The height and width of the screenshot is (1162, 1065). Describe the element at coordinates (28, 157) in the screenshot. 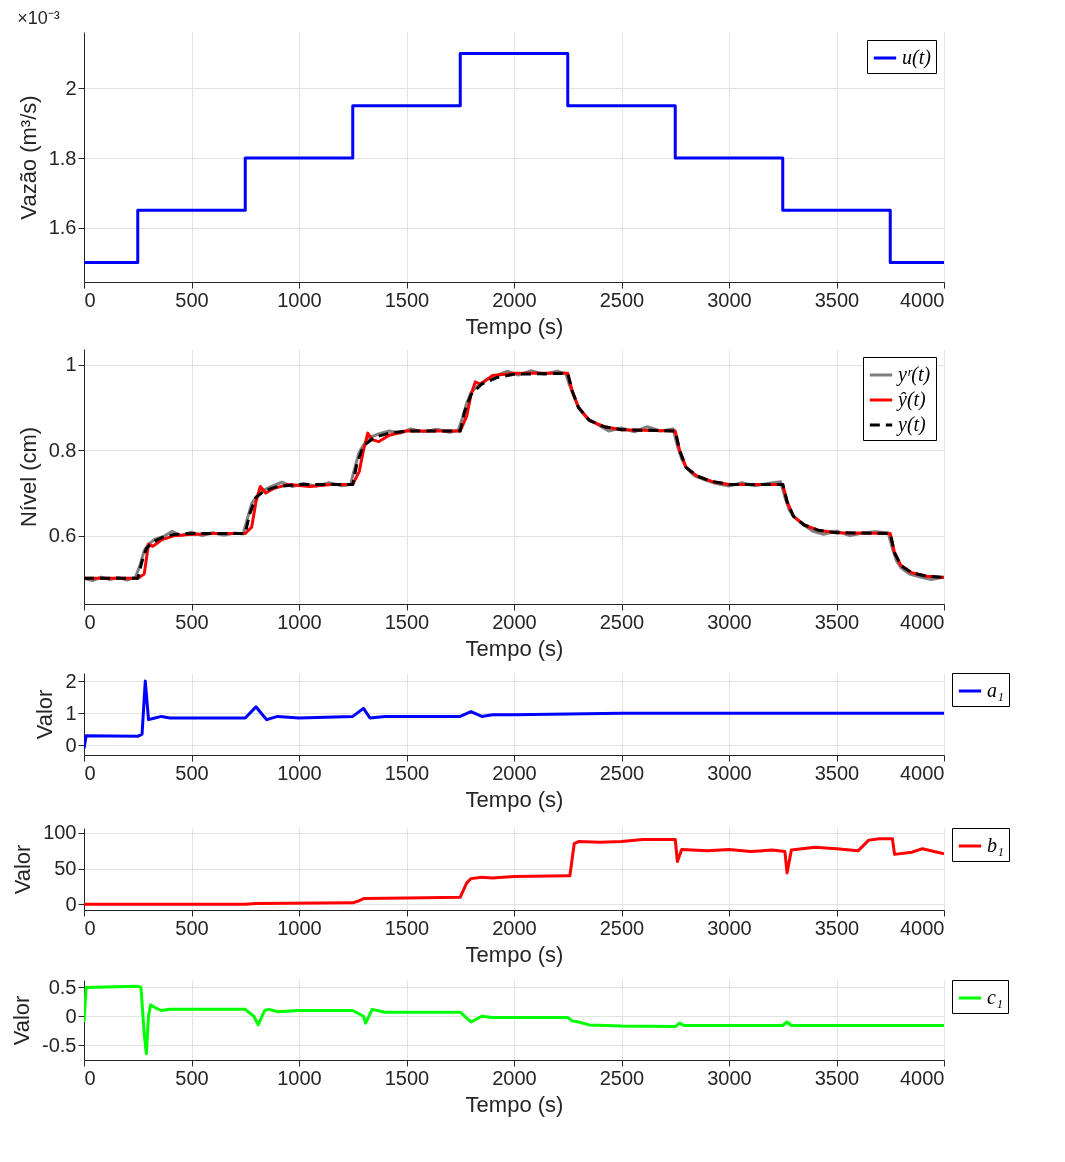

I see `y-axis-title: Vazão (m³/s)` at that location.